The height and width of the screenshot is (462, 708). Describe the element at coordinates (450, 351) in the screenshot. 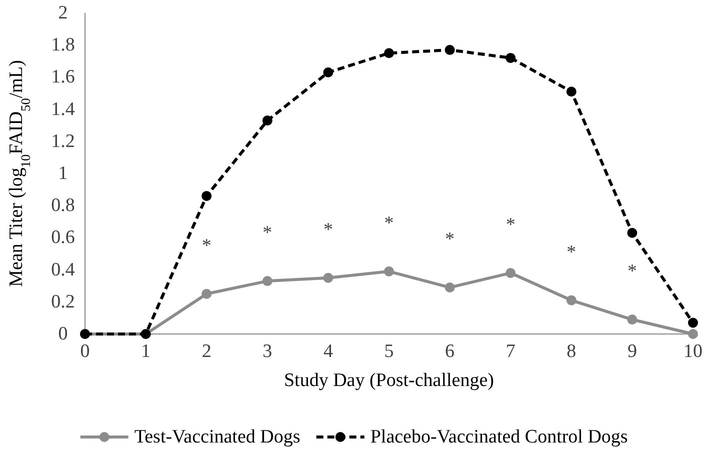

I see `x-tick-label: 6` at that location.